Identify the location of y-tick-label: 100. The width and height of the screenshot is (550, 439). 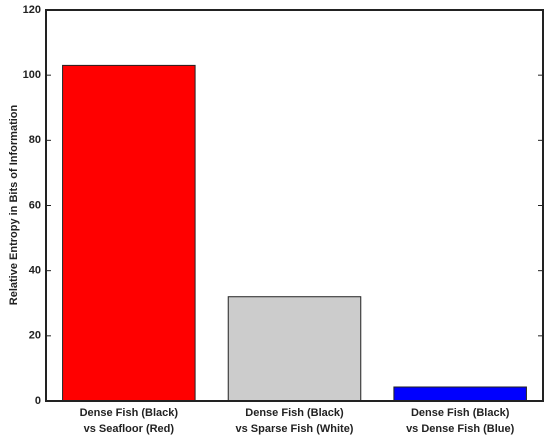
(32, 75).